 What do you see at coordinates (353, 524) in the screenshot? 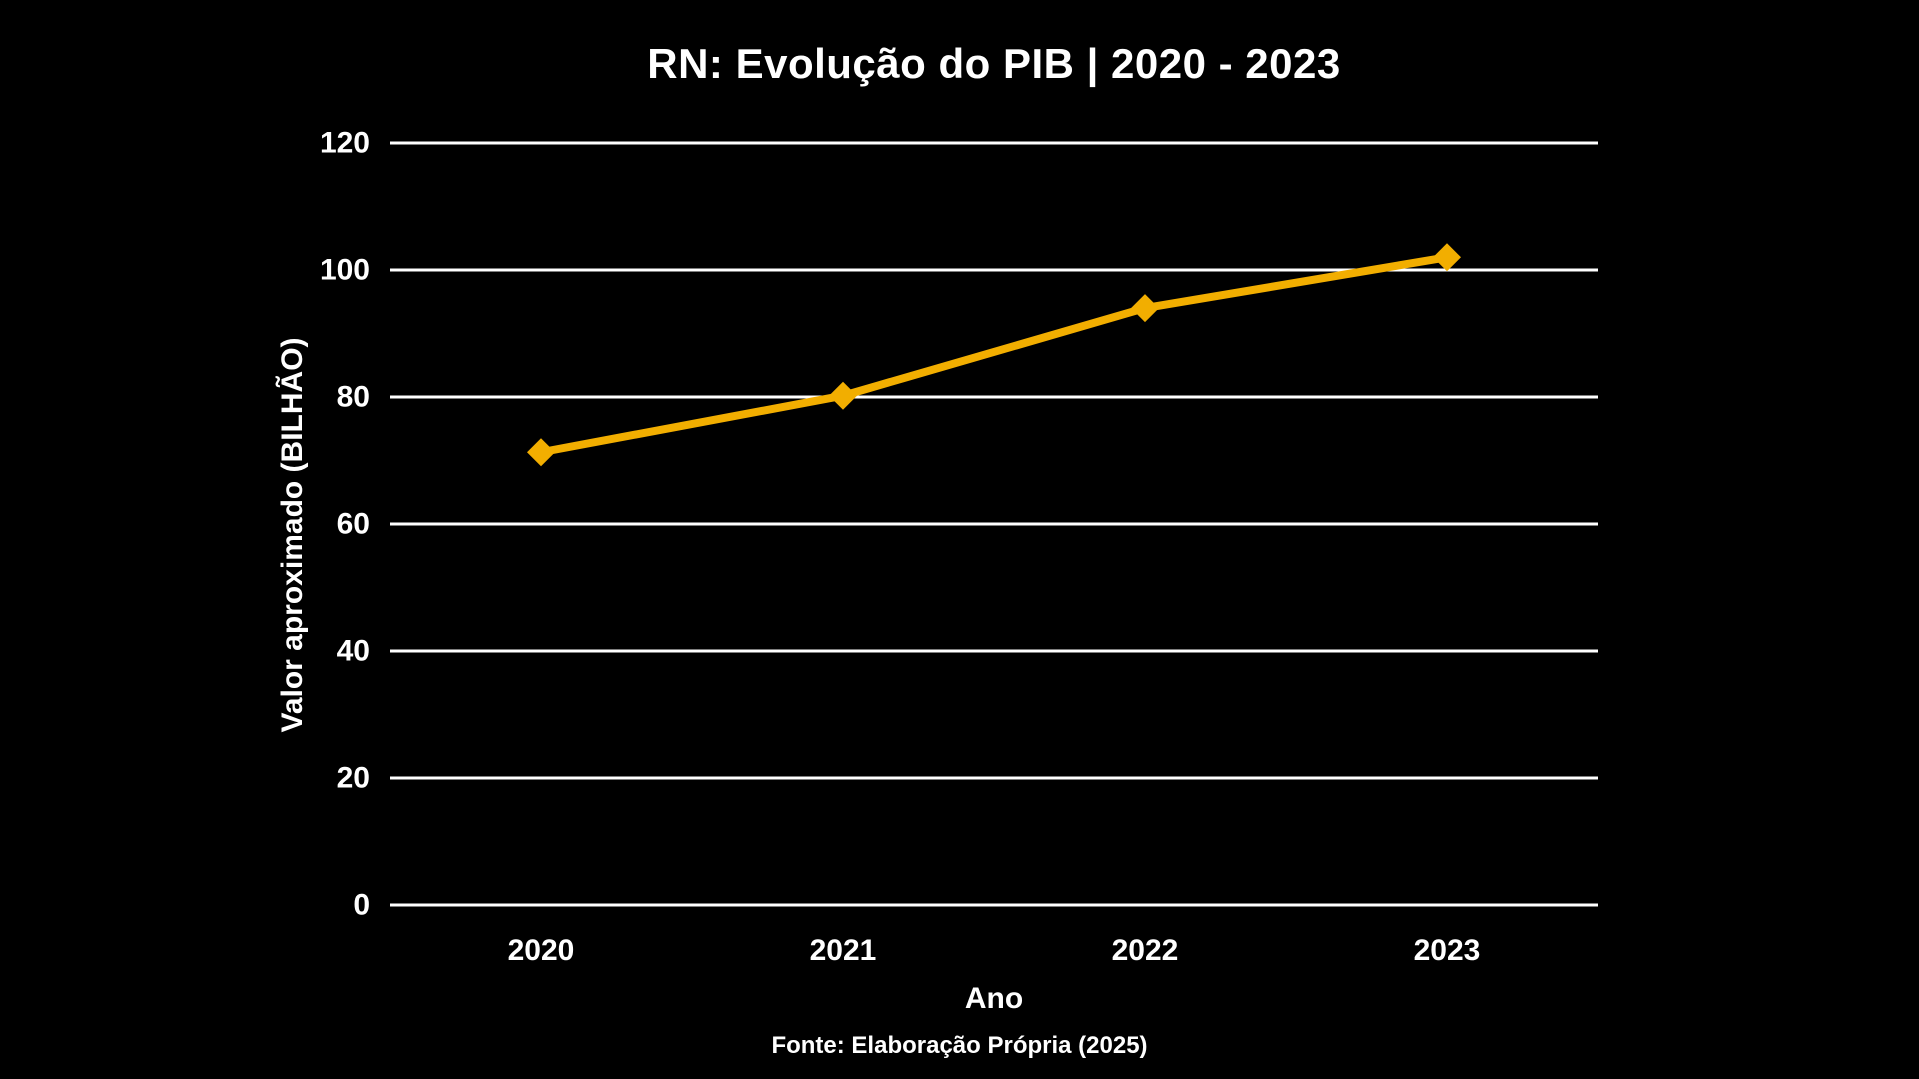
I see `y-tick-label: 60` at bounding box center [353, 524].